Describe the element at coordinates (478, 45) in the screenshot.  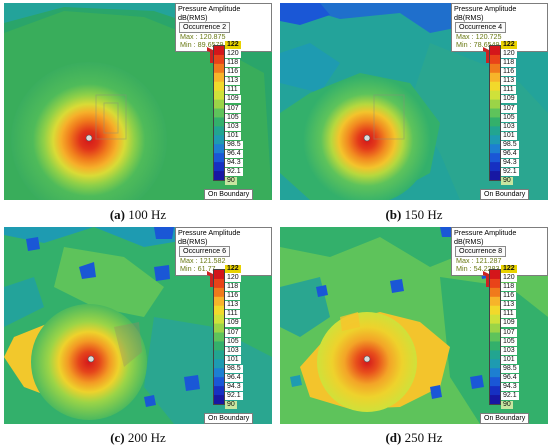
I see `min-value: Min : 78.6549` at that location.